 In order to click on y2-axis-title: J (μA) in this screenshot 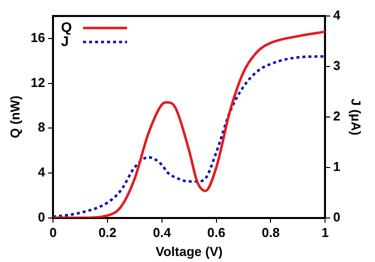, I will do `click(356, 117)`.